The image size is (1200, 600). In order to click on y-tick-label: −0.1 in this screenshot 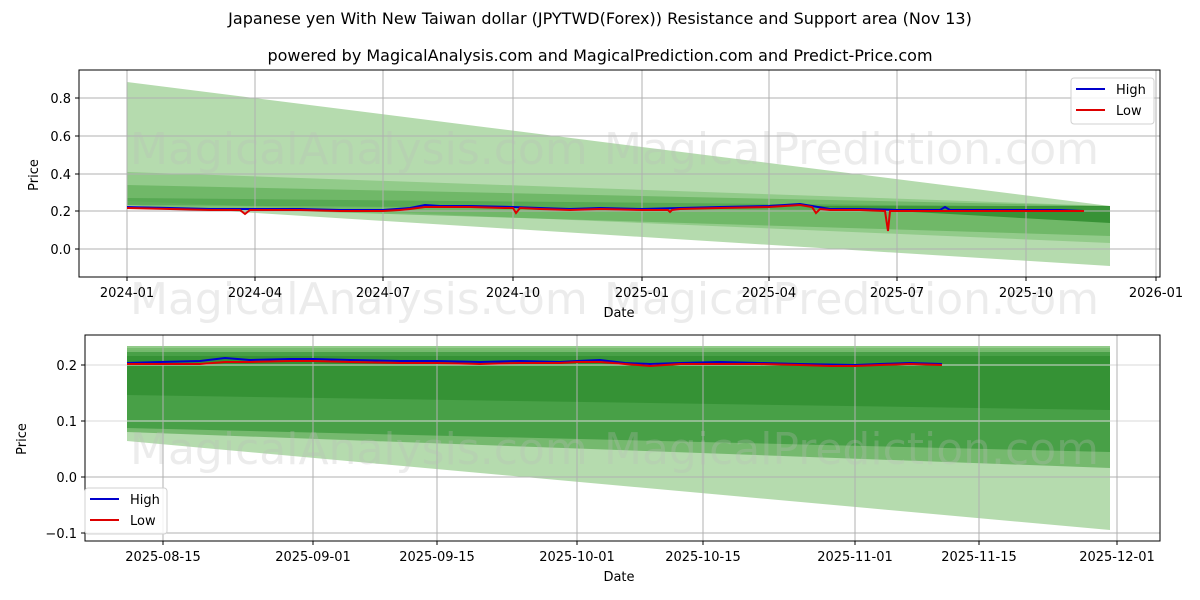, I will do `click(61, 534)`.